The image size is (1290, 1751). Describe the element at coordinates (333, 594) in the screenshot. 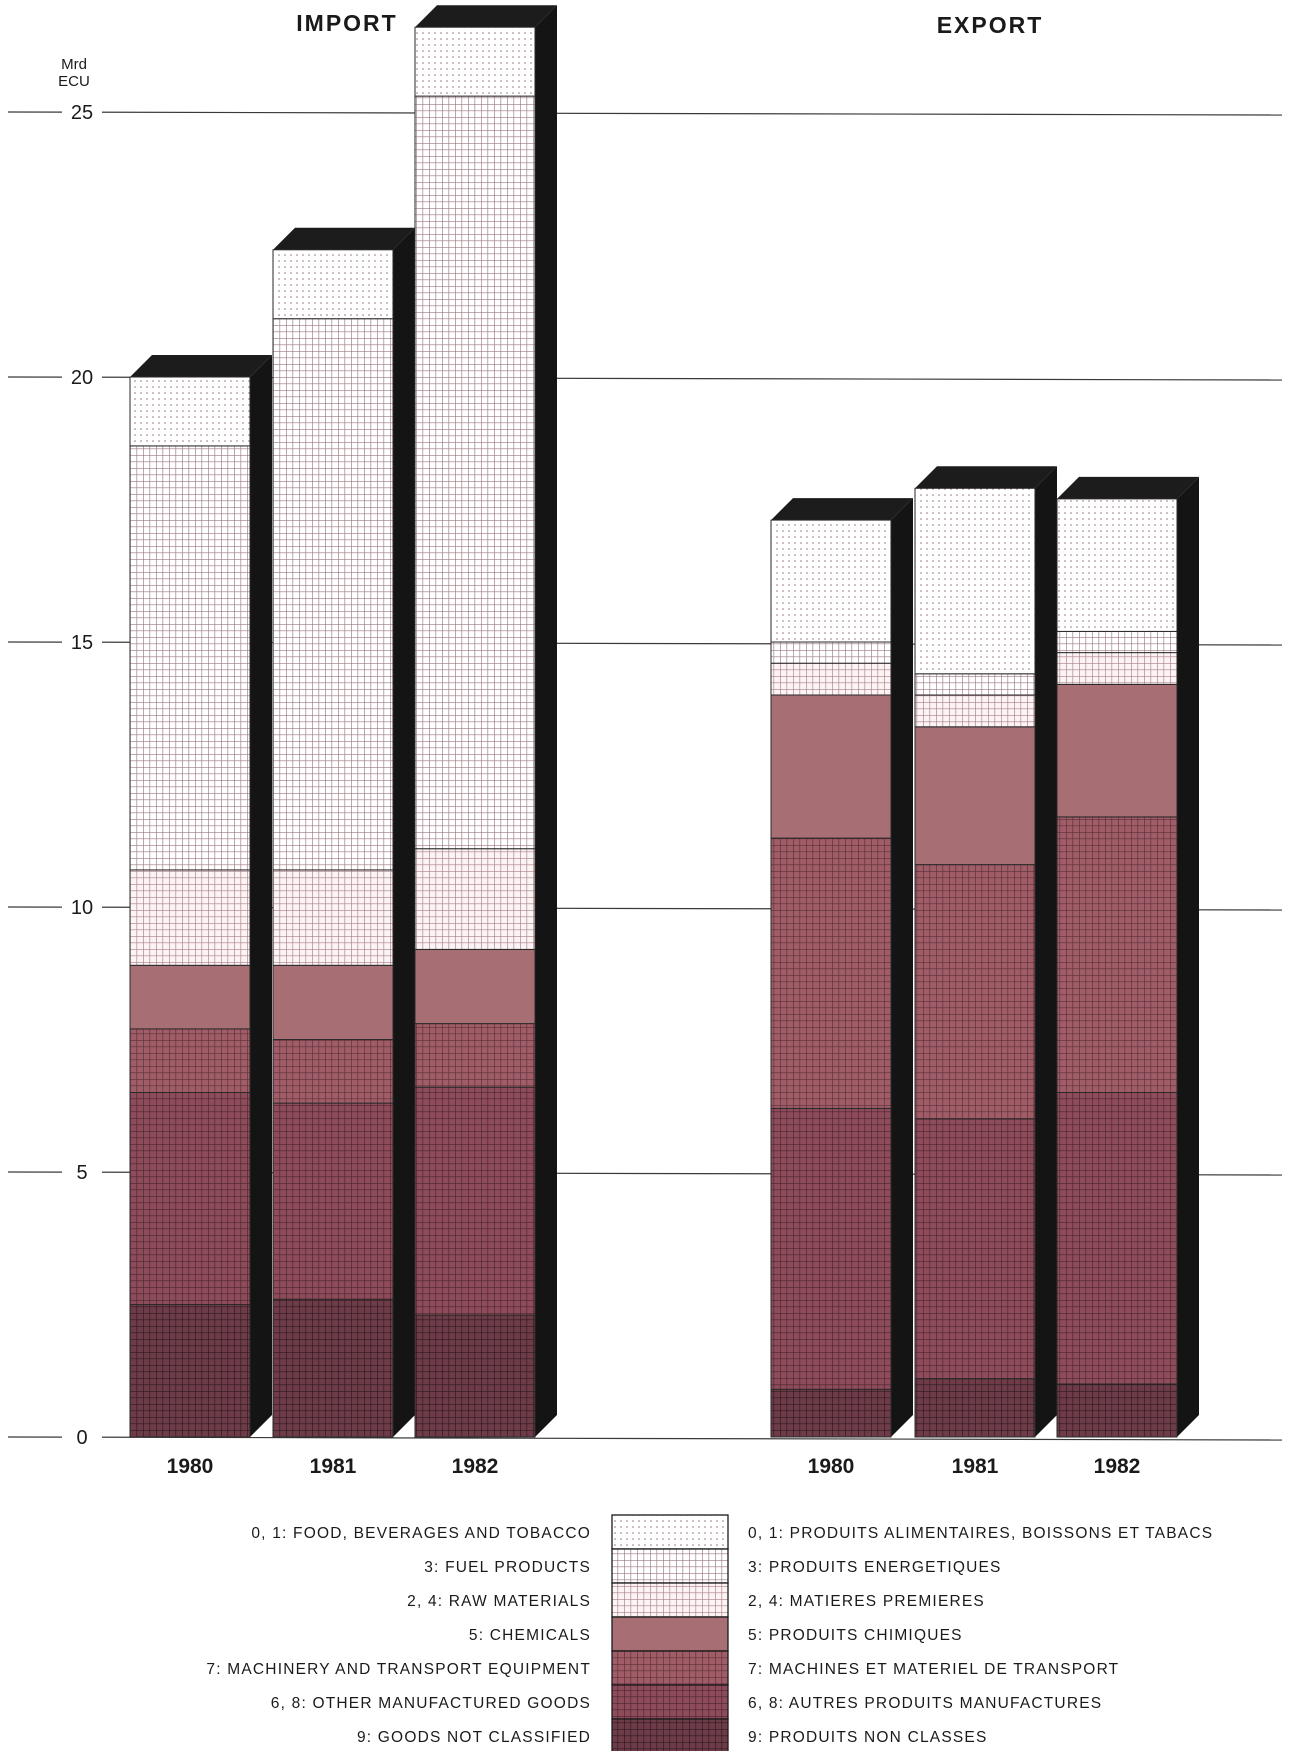

I see `segment-s3-1981` at that location.